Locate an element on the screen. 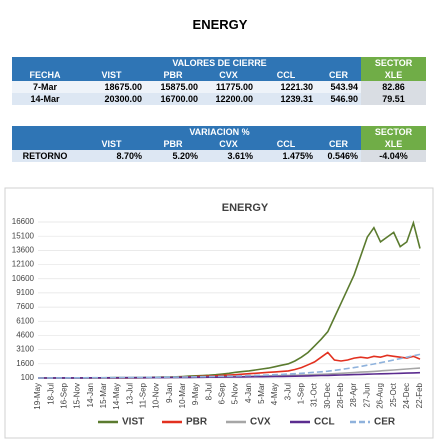  x-tick-label: 15-Mar is located at coordinates (103, 396).